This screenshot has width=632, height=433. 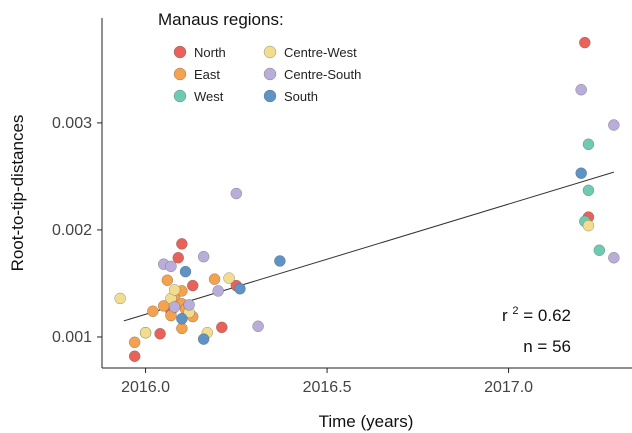 What do you see at coordinates (327, 387) in the screenshot?
I see `x-tick-label: 2016.5` at bounding box center [327, 387].